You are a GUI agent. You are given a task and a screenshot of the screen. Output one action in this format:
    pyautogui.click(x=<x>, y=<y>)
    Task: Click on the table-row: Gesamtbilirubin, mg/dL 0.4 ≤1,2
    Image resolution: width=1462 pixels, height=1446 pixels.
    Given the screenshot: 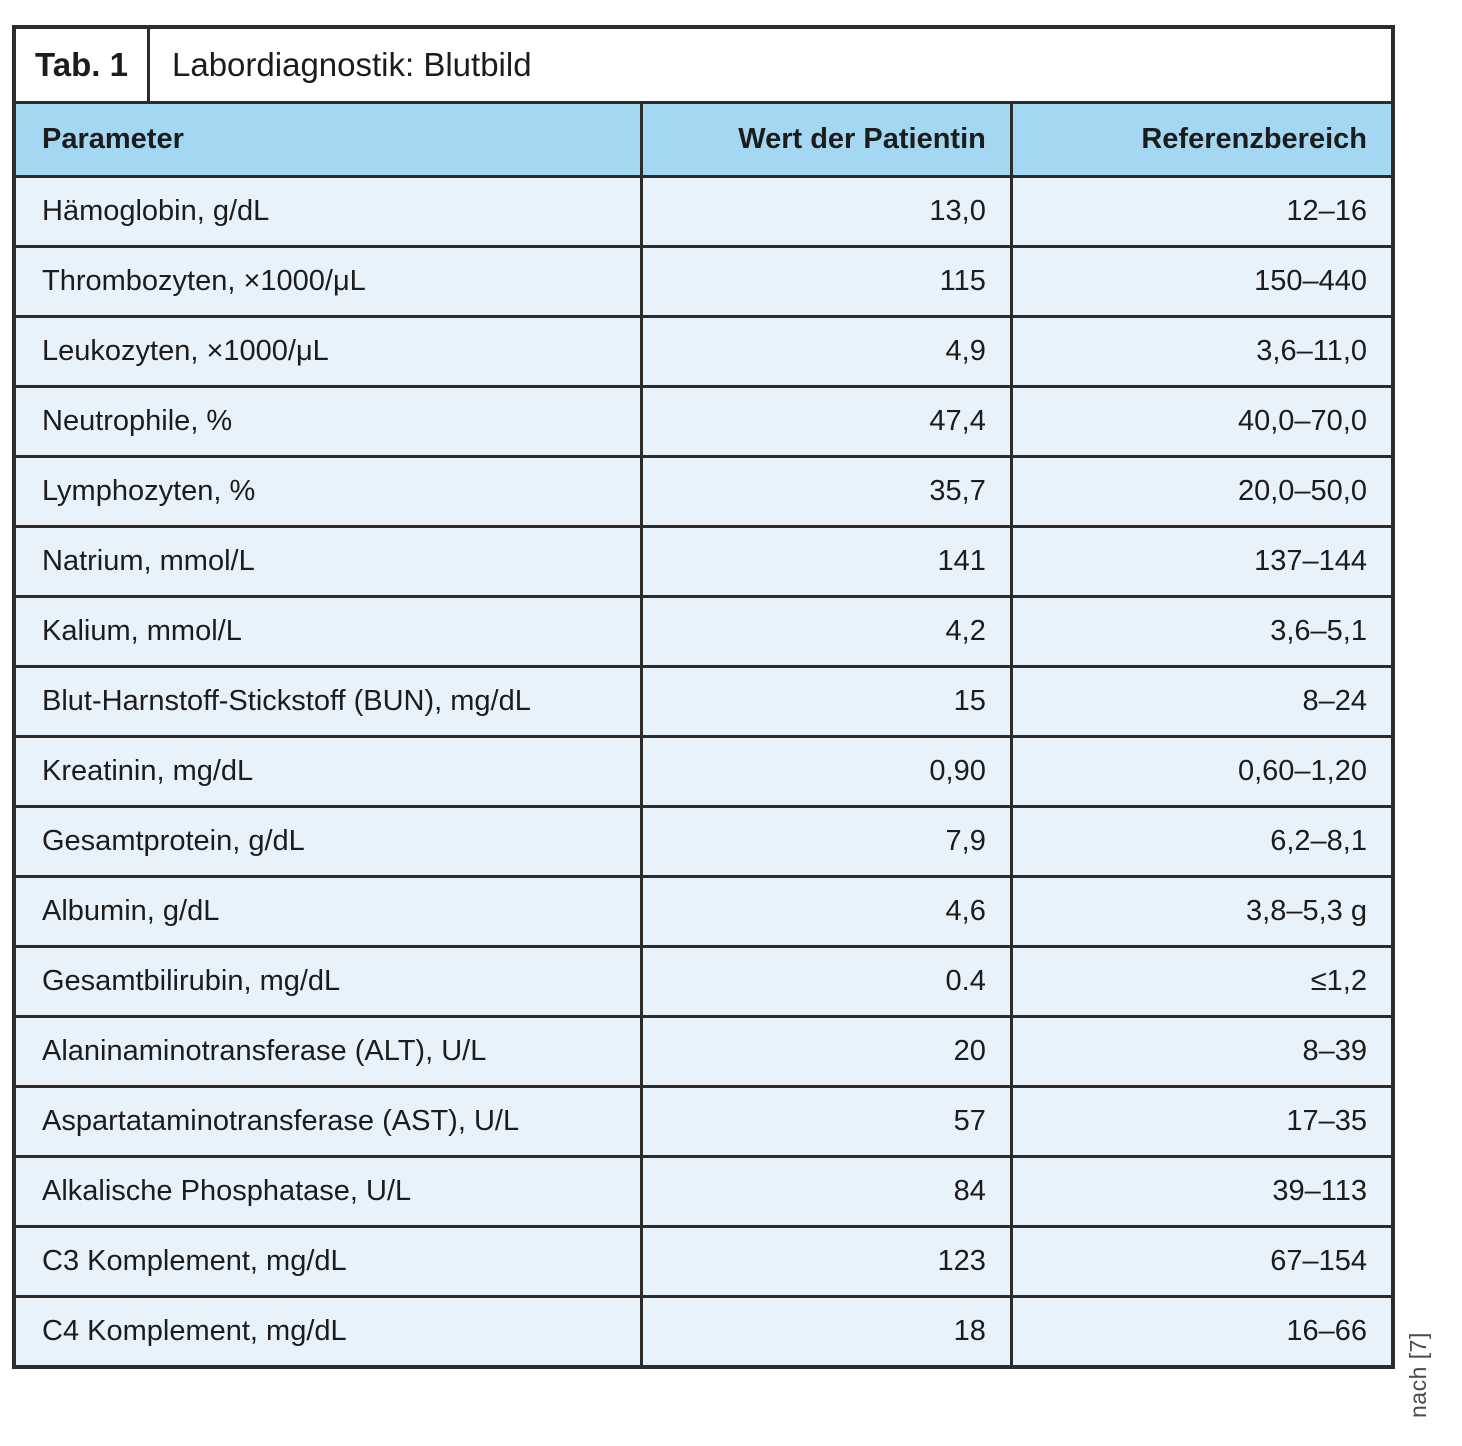 What is the action you would take?
    pyautogui.click(x=703, y=980)
    